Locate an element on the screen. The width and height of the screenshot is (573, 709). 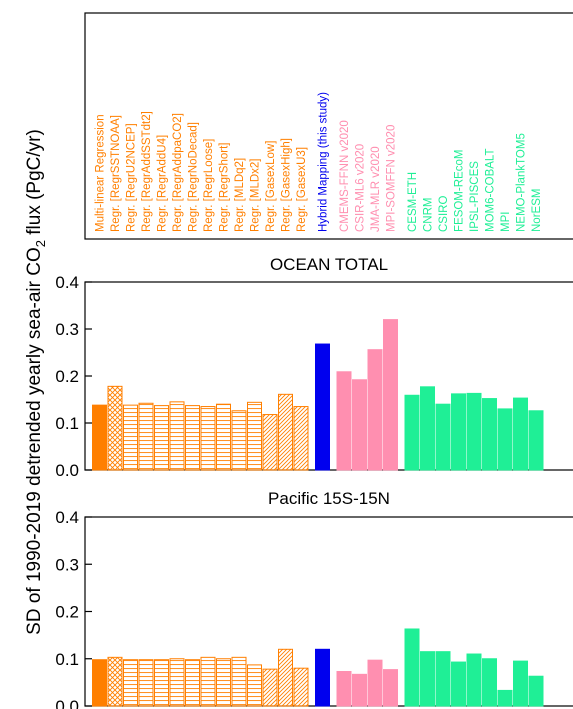
legend-label-regr-regraddu4: Regr. [RegrAddU4] is located at coordinates (163, 183).